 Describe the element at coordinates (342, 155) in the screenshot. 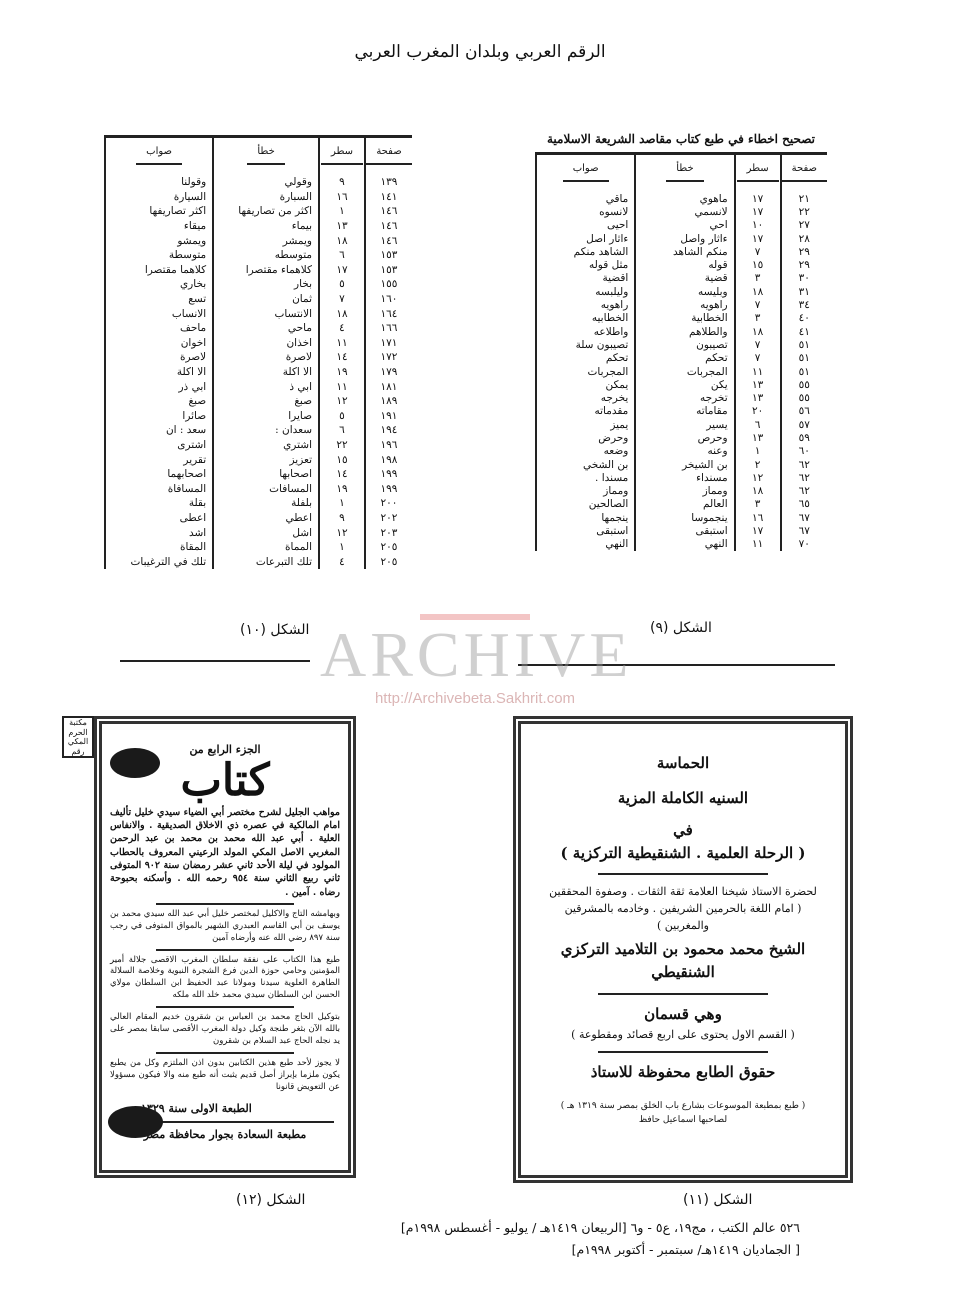

I see `header-line: سطر` at that location.